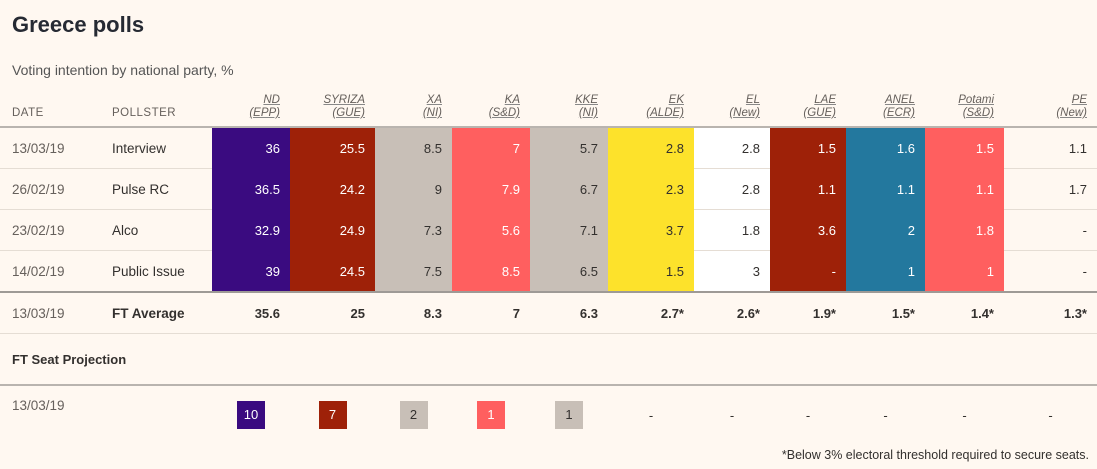 This screenshot has height=469, width=1097. Describe the element at coordinates (491, 189) in the screenshot. I see `poll-value-ka: 7.9` at that location.